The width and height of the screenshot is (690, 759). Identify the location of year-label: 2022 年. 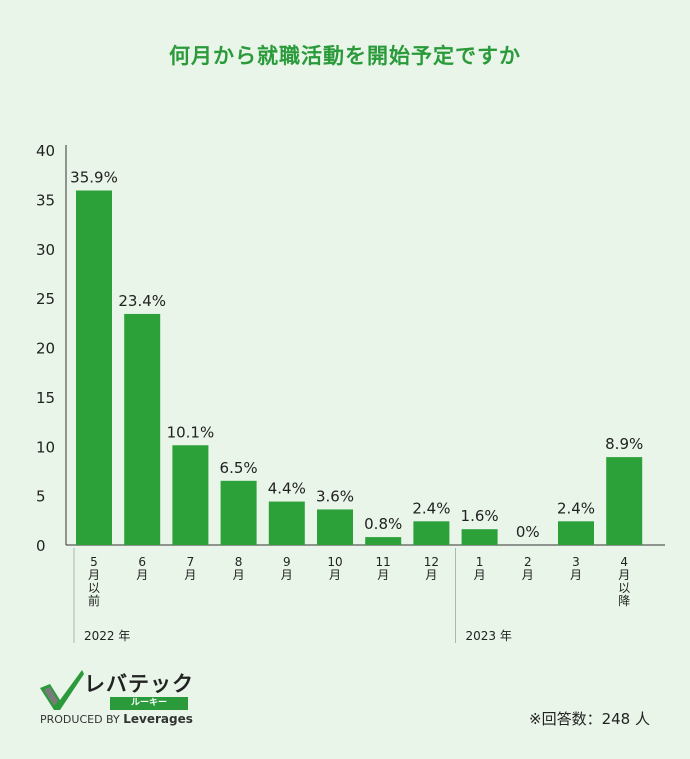
(107, 636).